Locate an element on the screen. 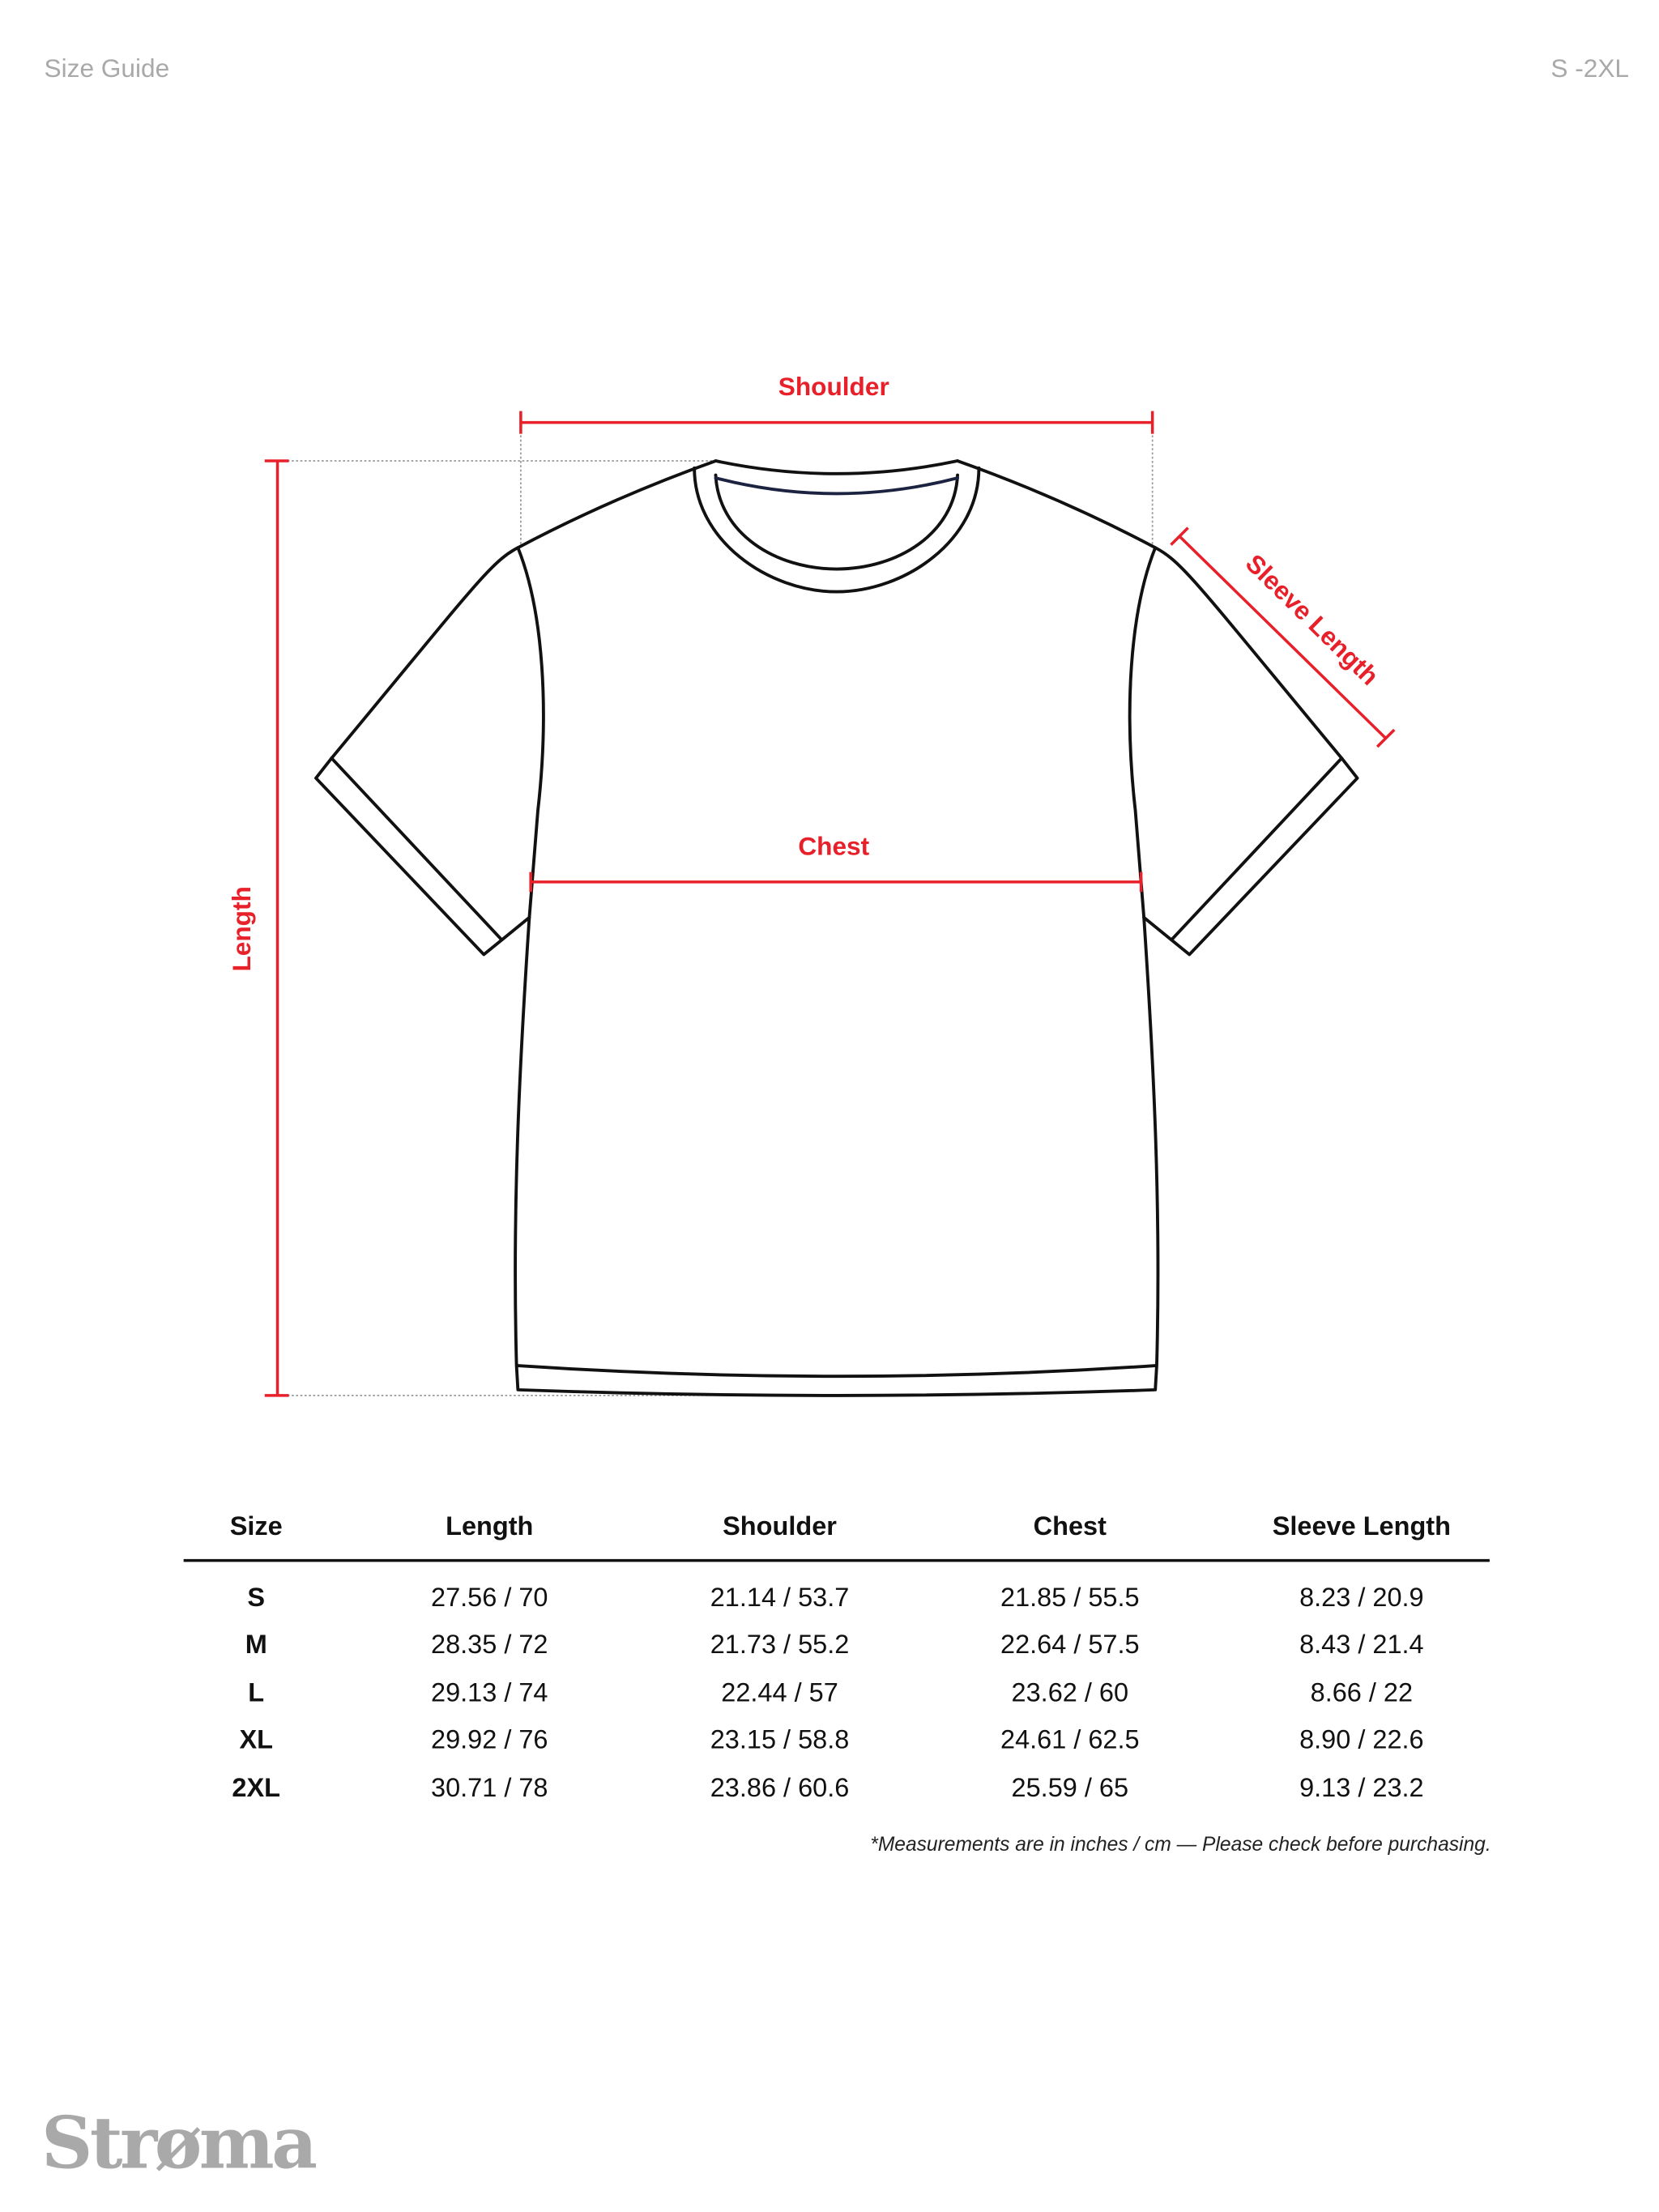  cell-shoulder: 23.15 / 58.8 is located at coordinates (780, 1739).